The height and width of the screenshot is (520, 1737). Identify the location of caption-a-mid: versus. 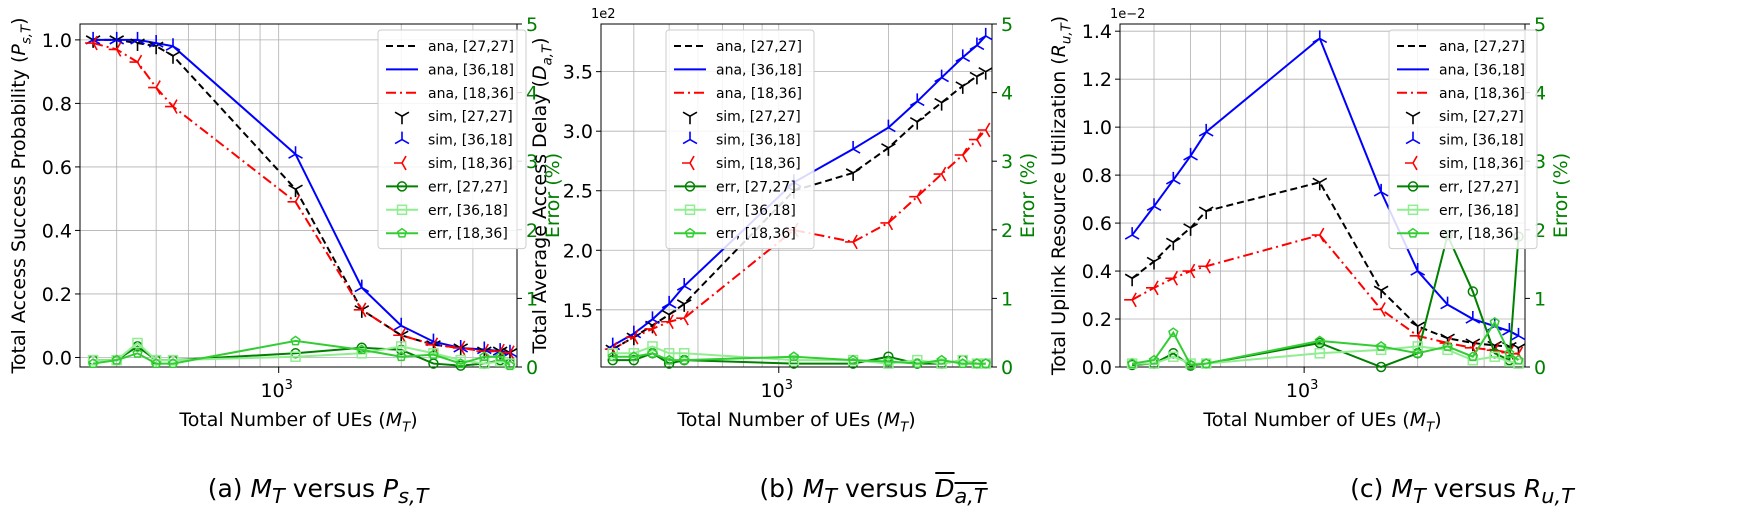
(334, 488).